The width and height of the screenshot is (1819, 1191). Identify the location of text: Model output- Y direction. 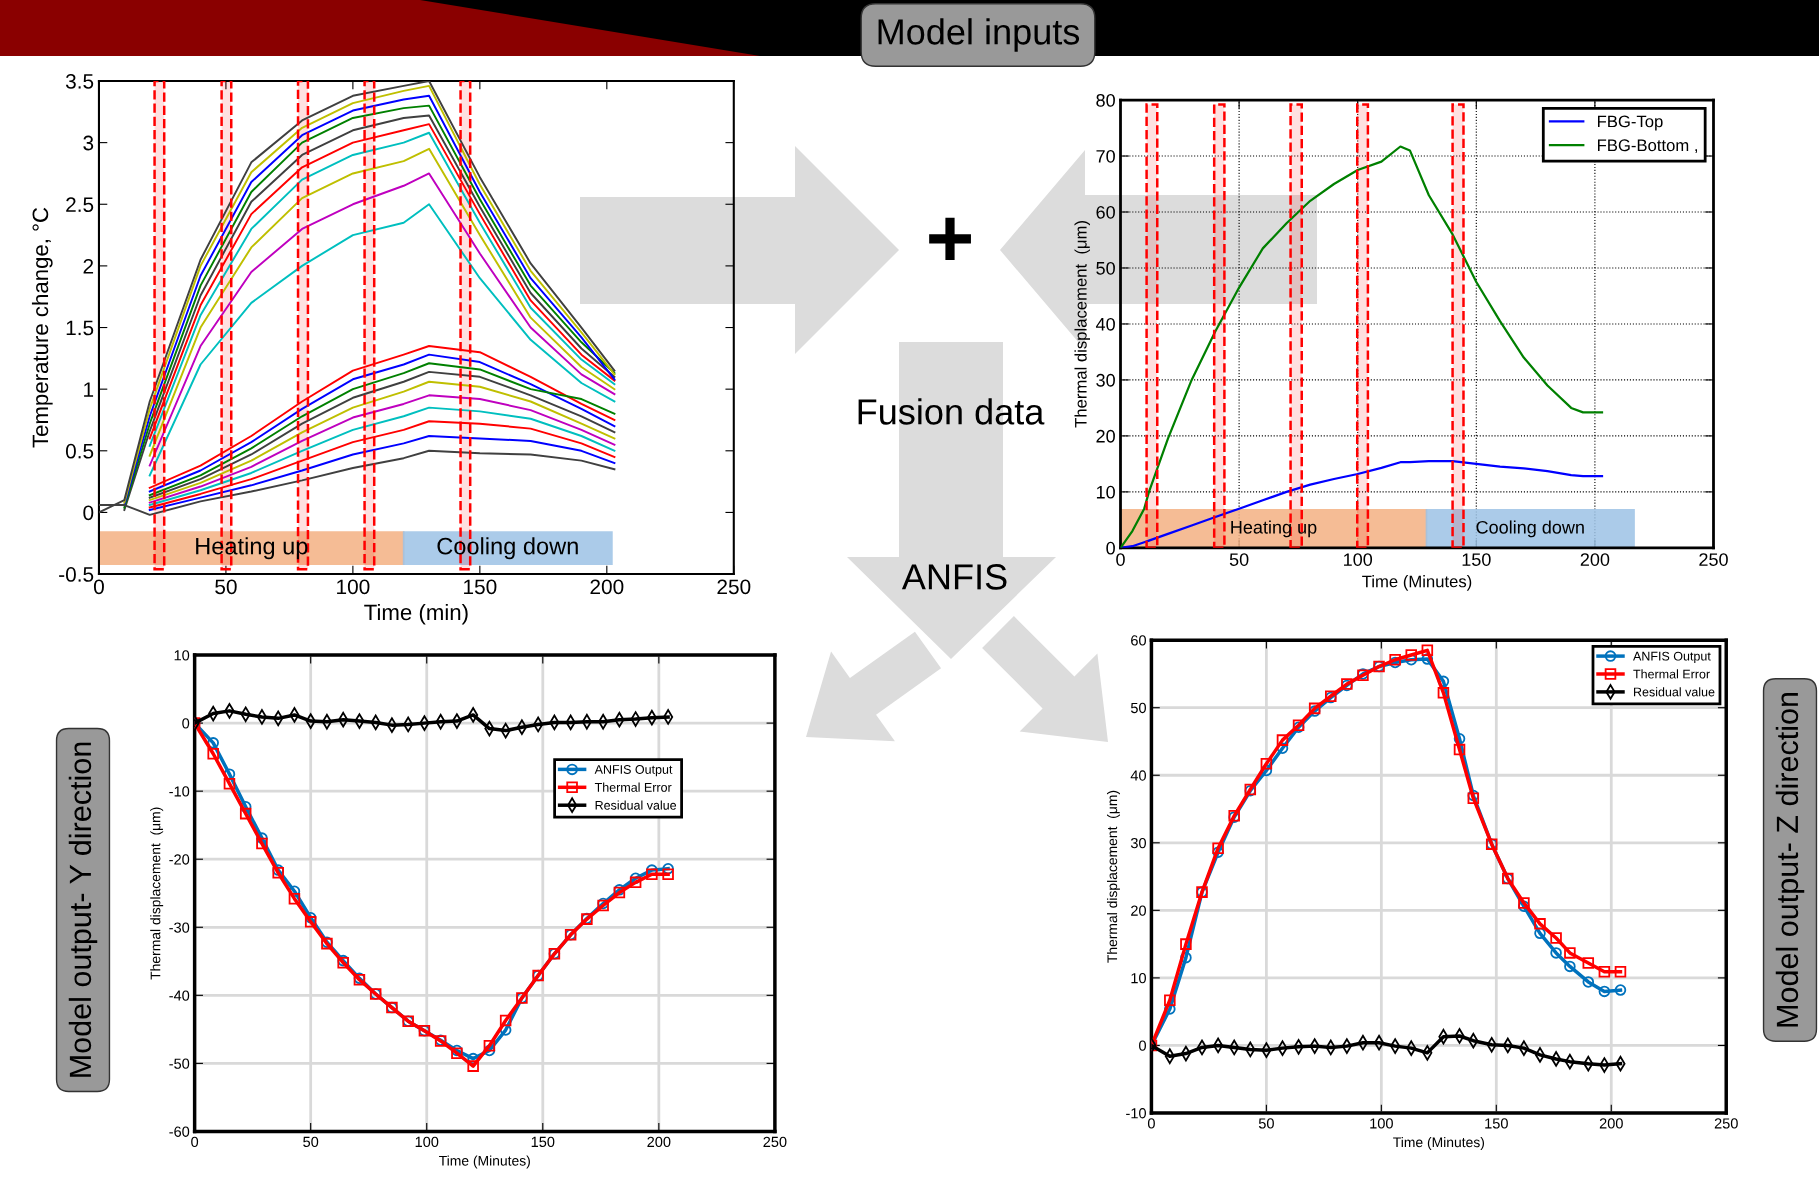
(83, 909).